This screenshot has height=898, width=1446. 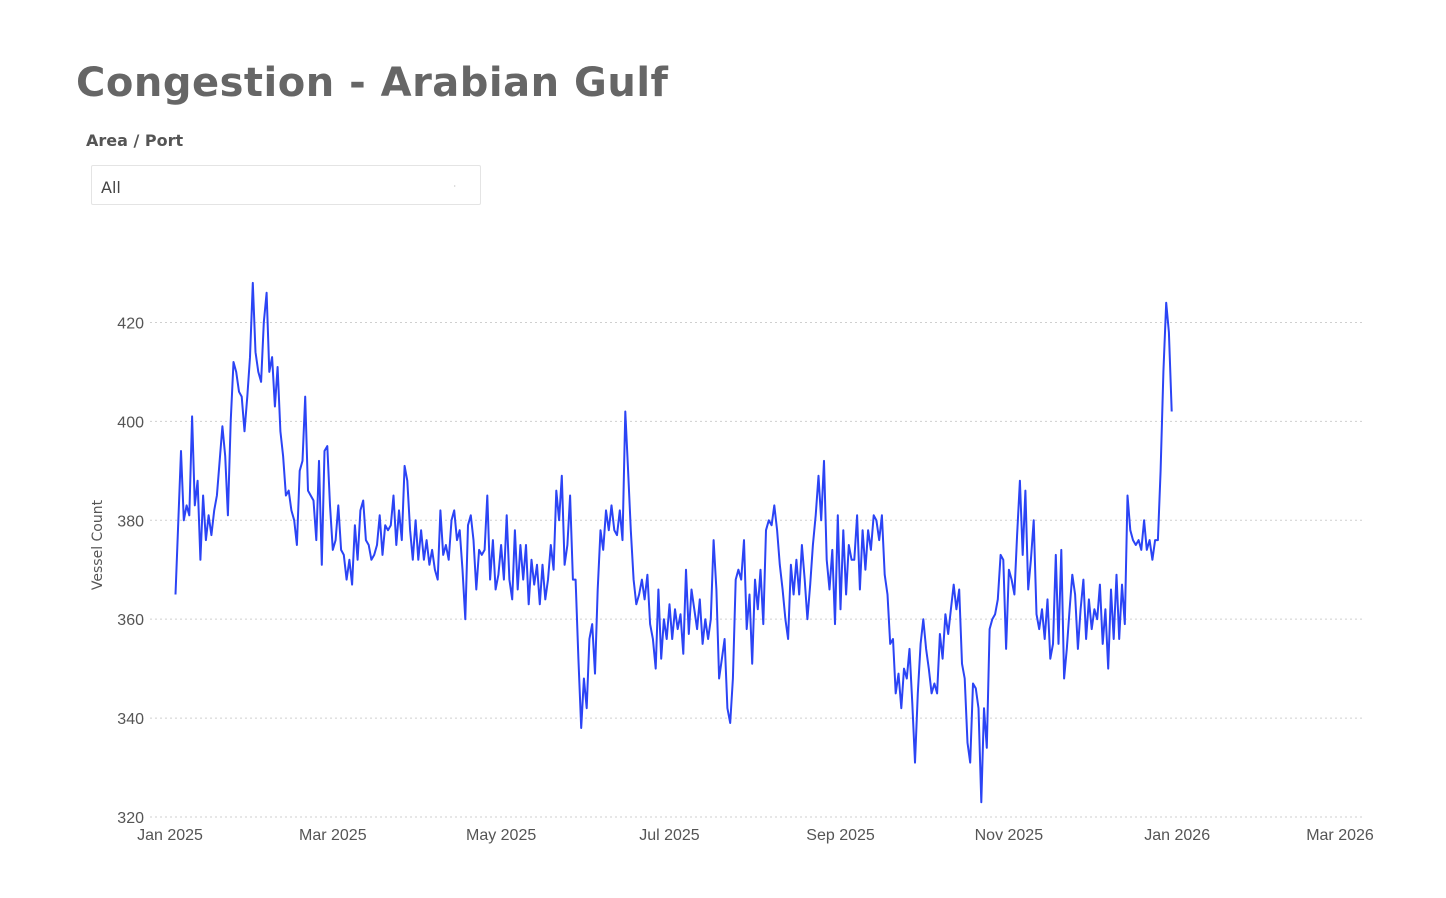 I want to click on x-tick-label: Mar 2025, so click(x=333, y=835).